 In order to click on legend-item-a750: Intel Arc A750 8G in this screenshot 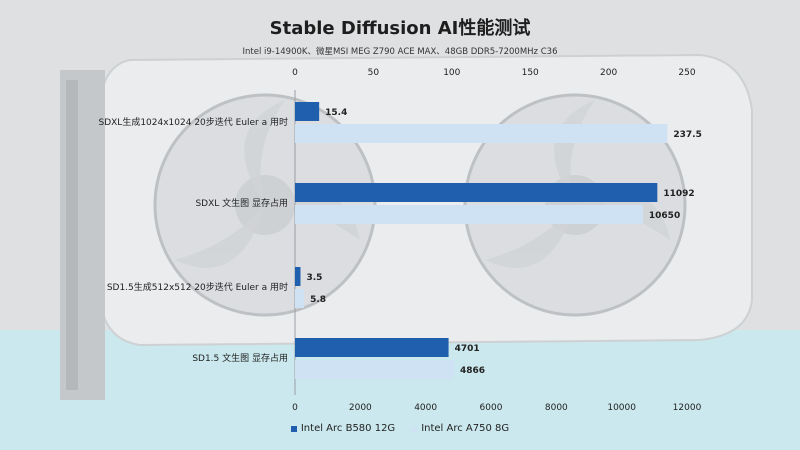, I will do `click(460, 428)`.